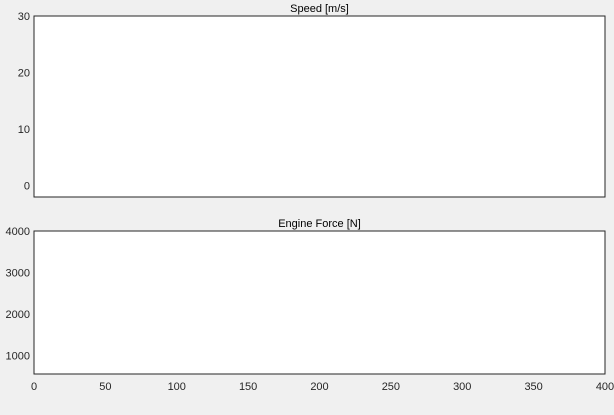 The image size is (614, 415). What do you see at coordinates (319, 387) in the screenshot?
I see `engine-force-x-tick-label: 200` at bounding box center [319, 387].